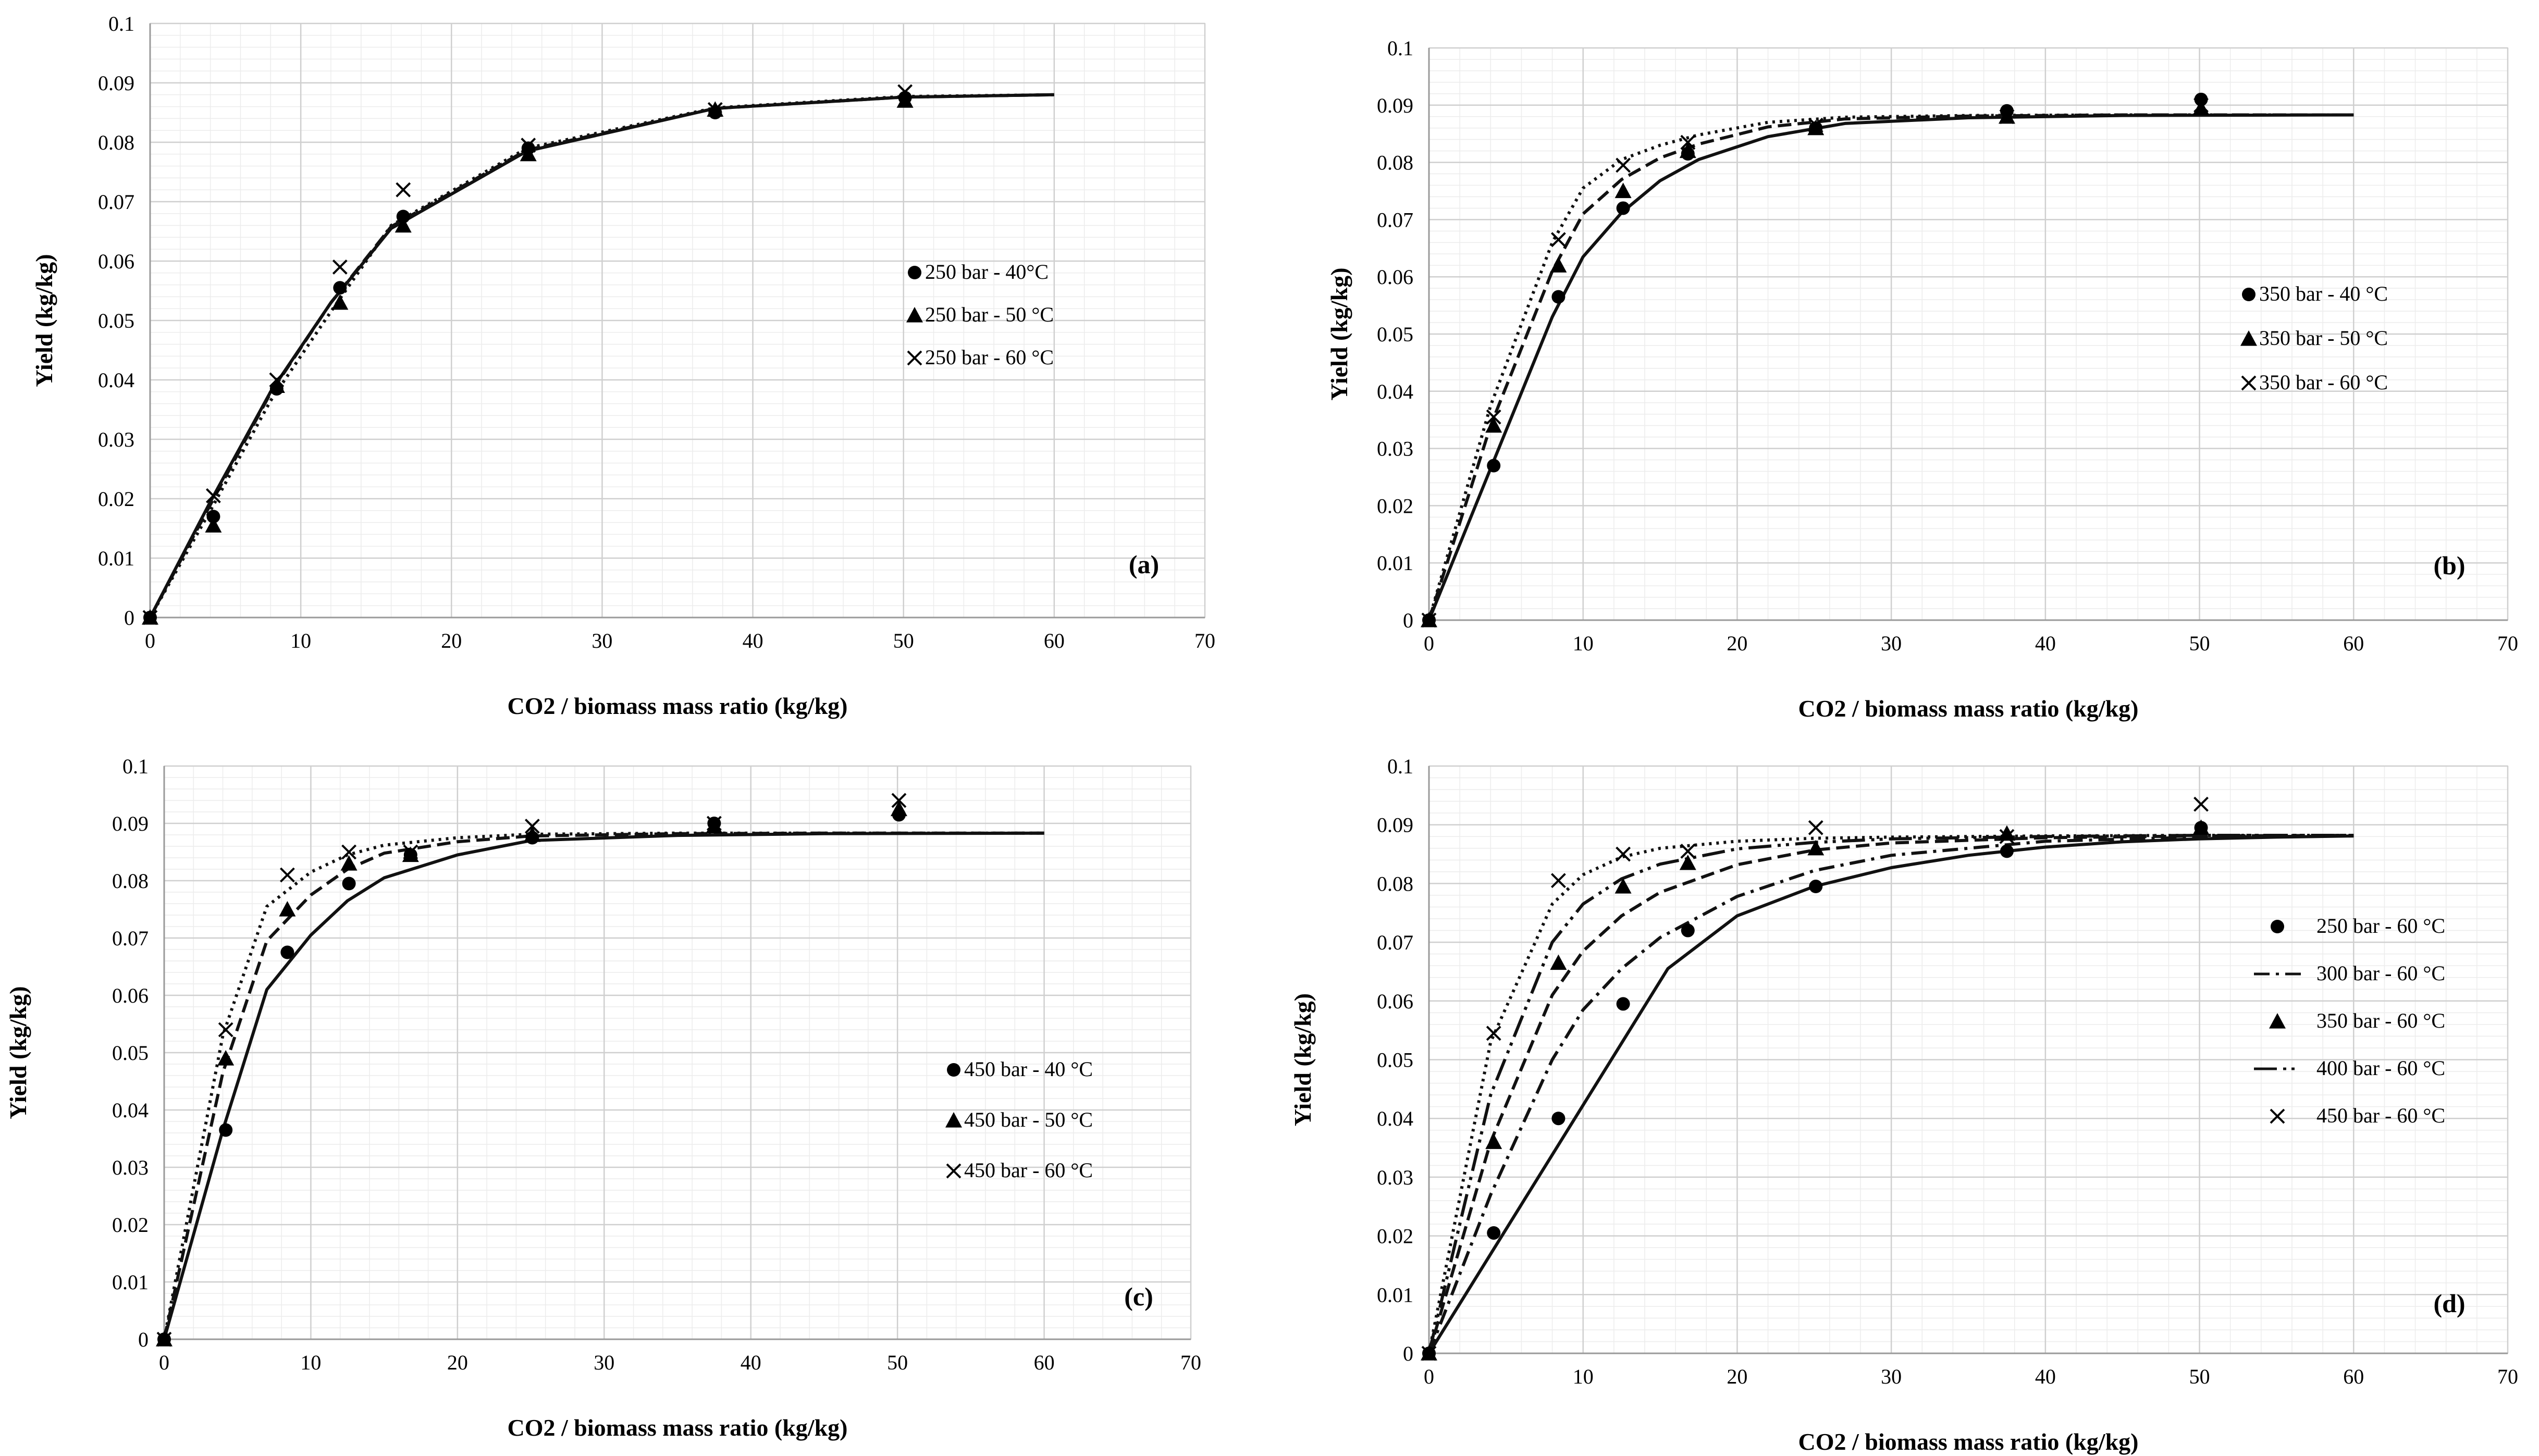 The width and height of the screenshot is (2539, 1456). Describe the element at coordinates (144, 1339) in the screenshot. I see `y-tick-label: 0` at that location.